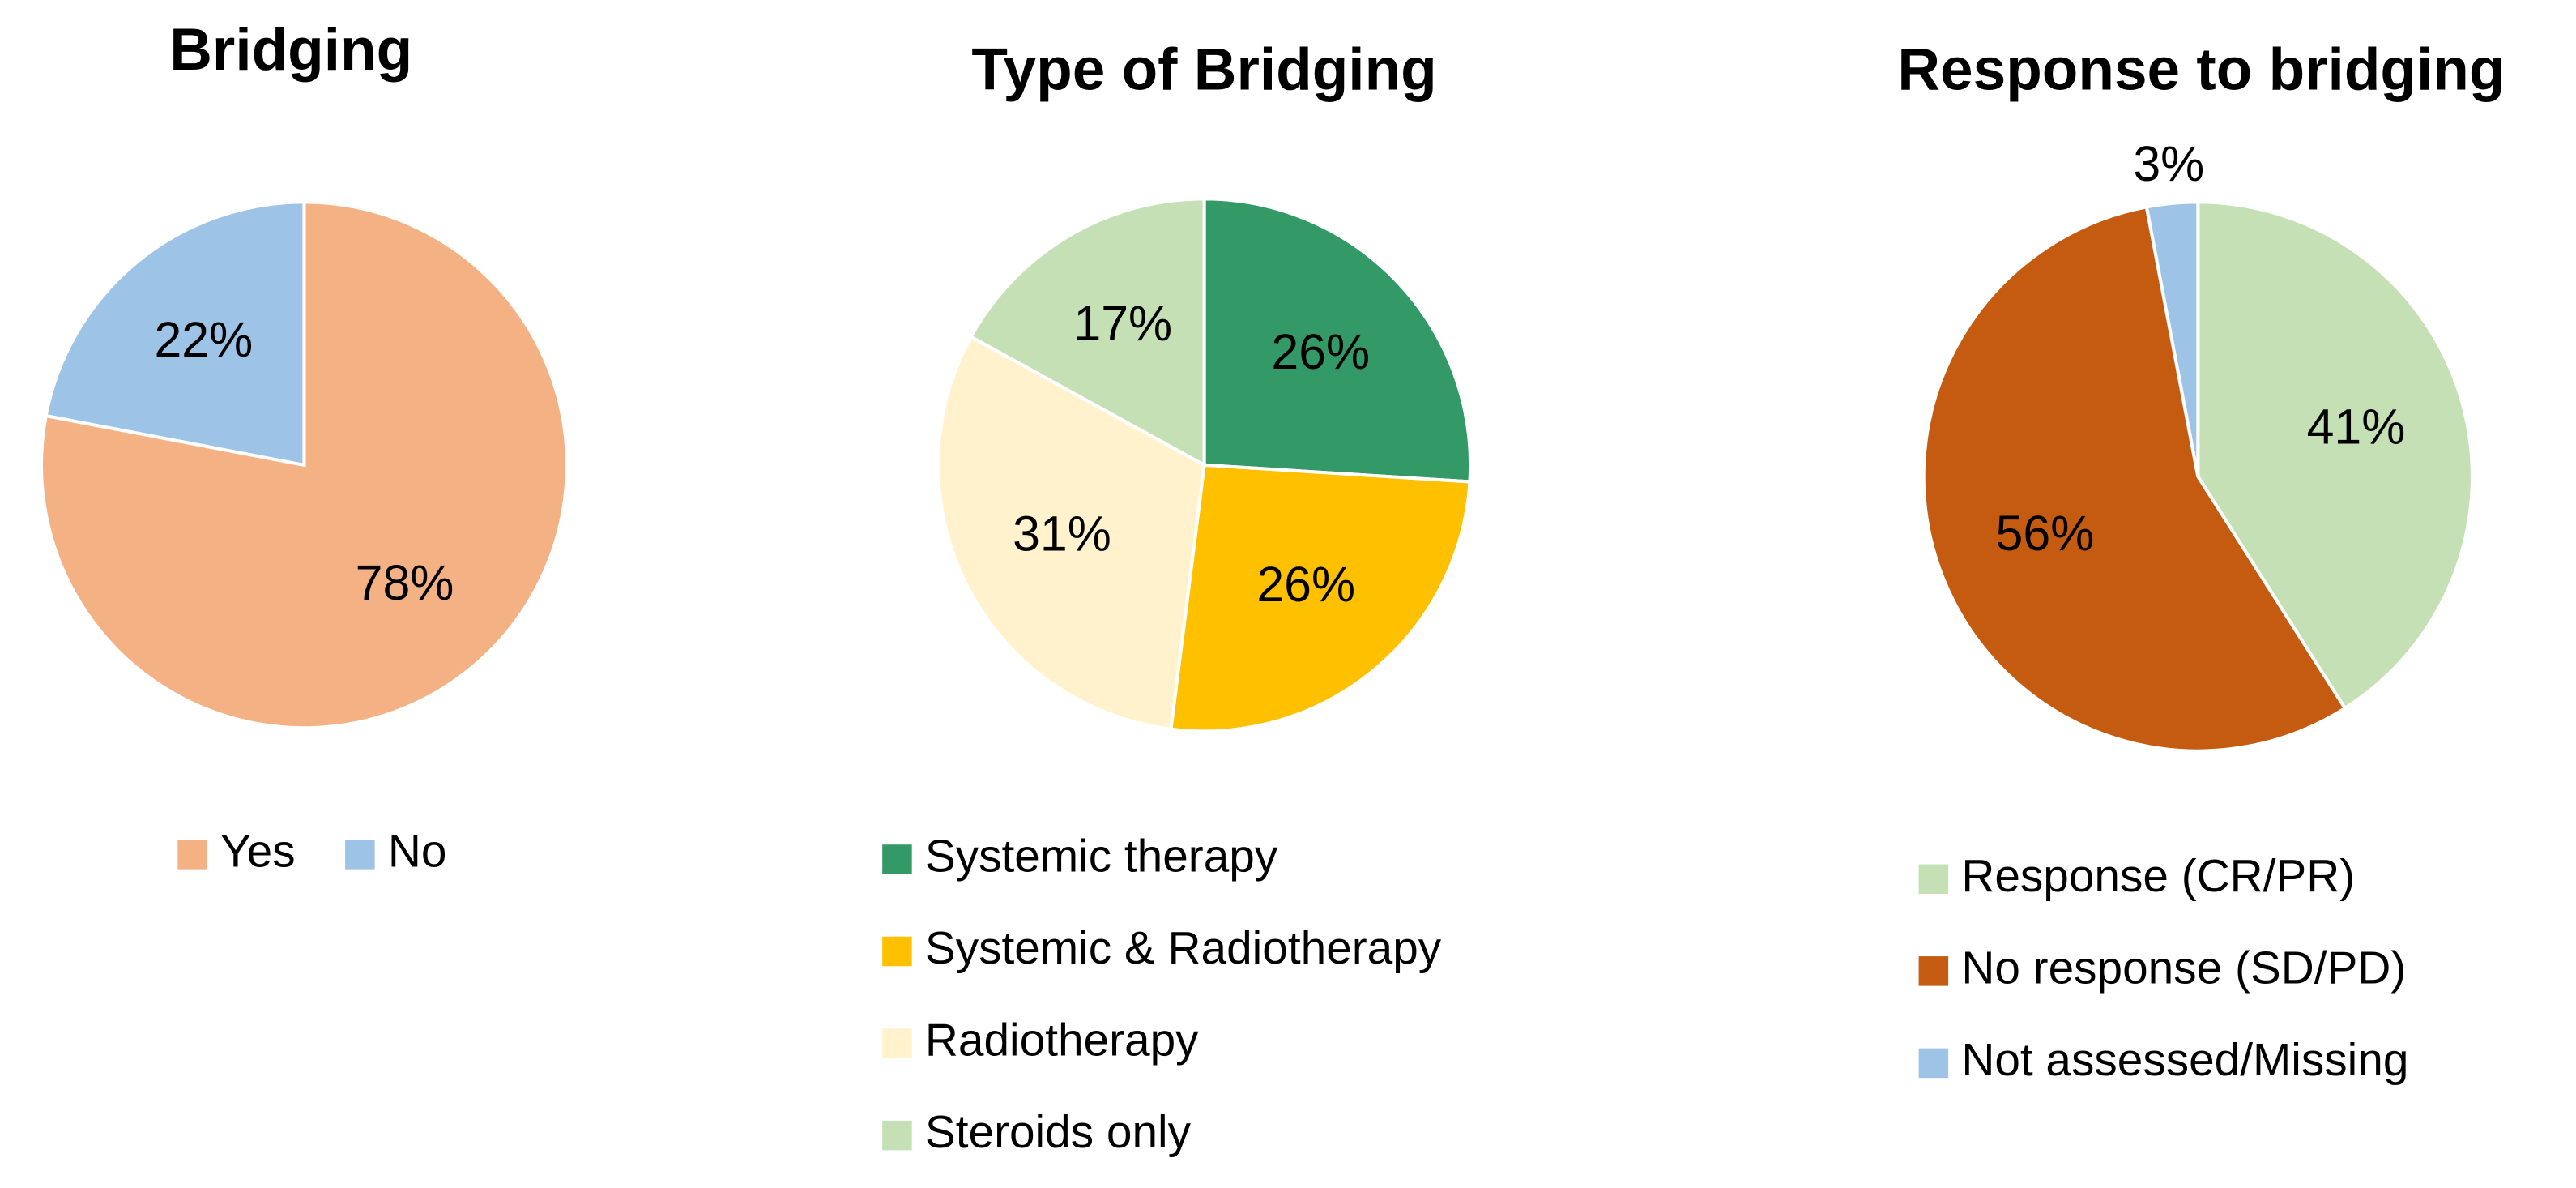  Describe the element at coordinates (1062, 533) in the screenshot. I see `data-label: 31%` at that location.